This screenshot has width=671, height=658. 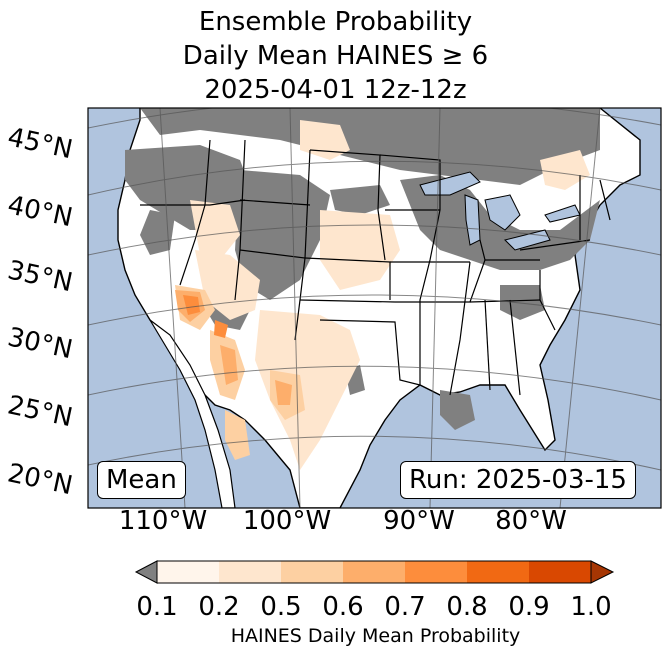 I want to click on colorbar-tick-0.9: 0.9, so click(x=529, y=607).